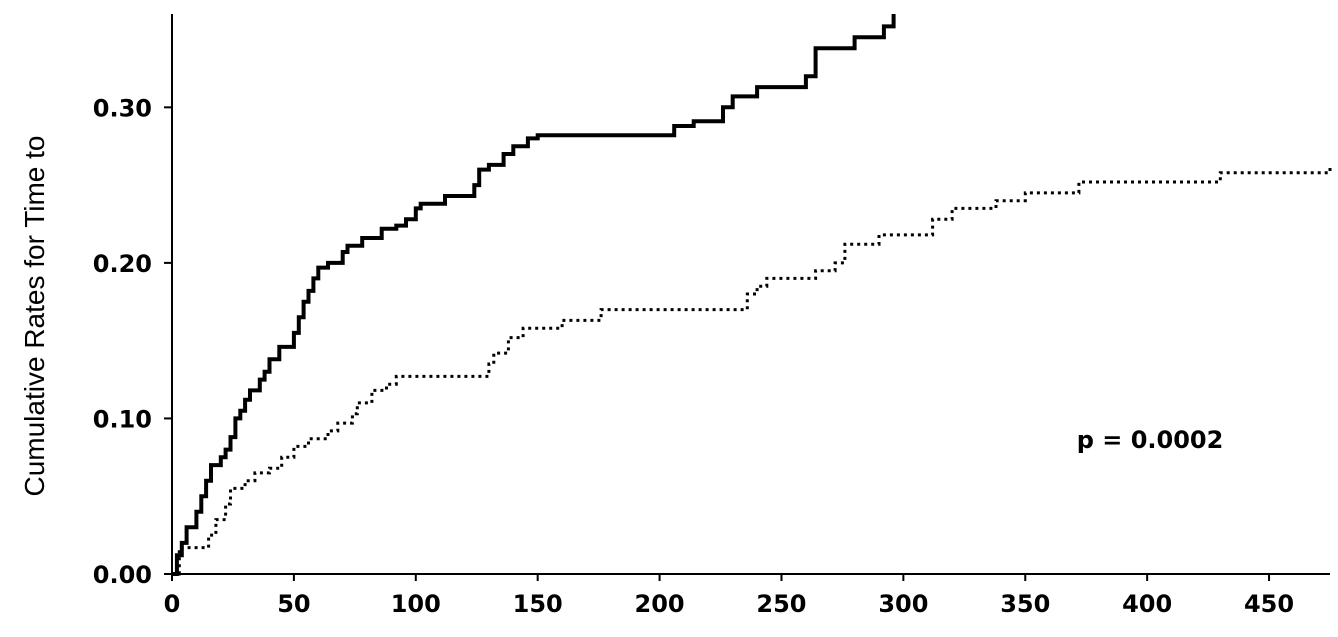 The image size is (1338, 637). I want to click on x-tick-label: 150, so click(538, 604).